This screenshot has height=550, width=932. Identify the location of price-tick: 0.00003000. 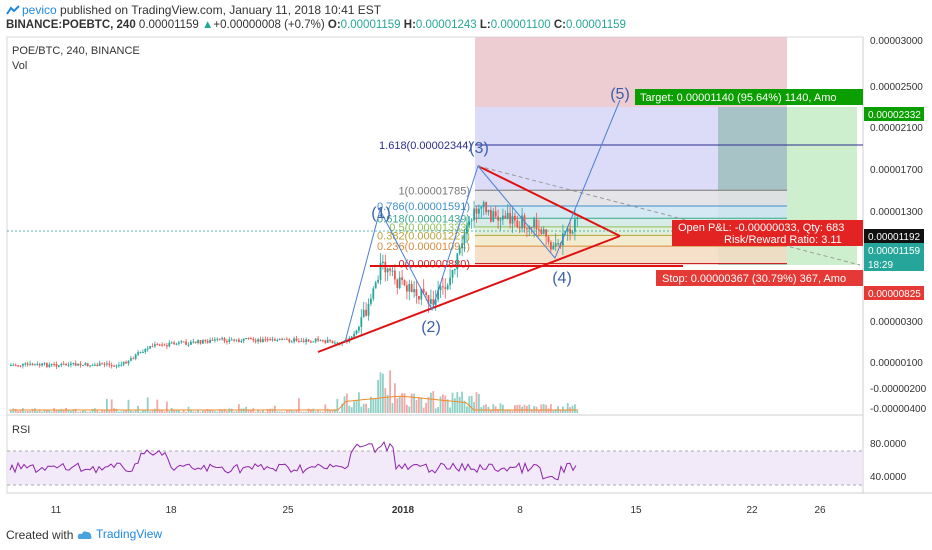
(896, 41).